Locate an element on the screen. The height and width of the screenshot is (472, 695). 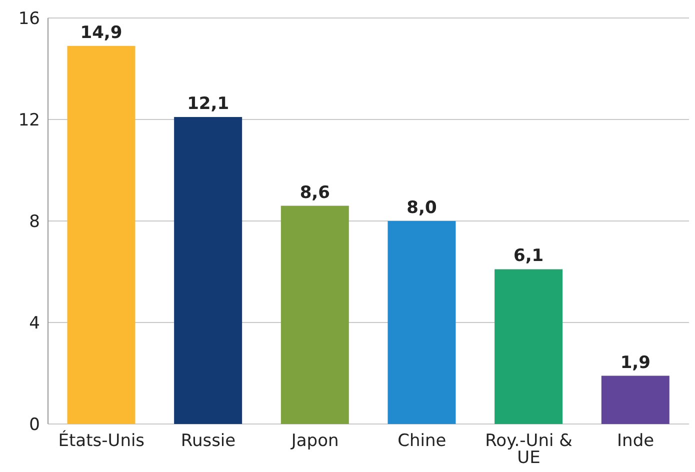
y-tick-label: 12 is located at coordinates (29, 120).